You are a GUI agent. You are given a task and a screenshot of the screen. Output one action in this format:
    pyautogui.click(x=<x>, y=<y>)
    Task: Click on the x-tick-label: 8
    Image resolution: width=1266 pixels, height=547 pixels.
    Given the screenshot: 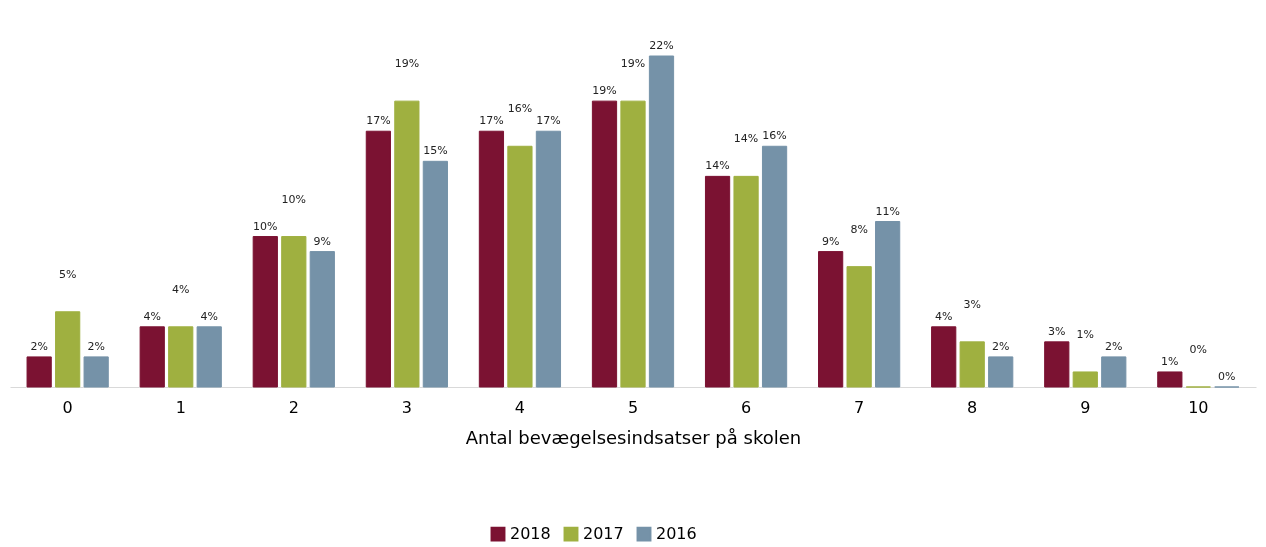 What is the action you would take?
    pyautogui.click(x=972, y=407)
    